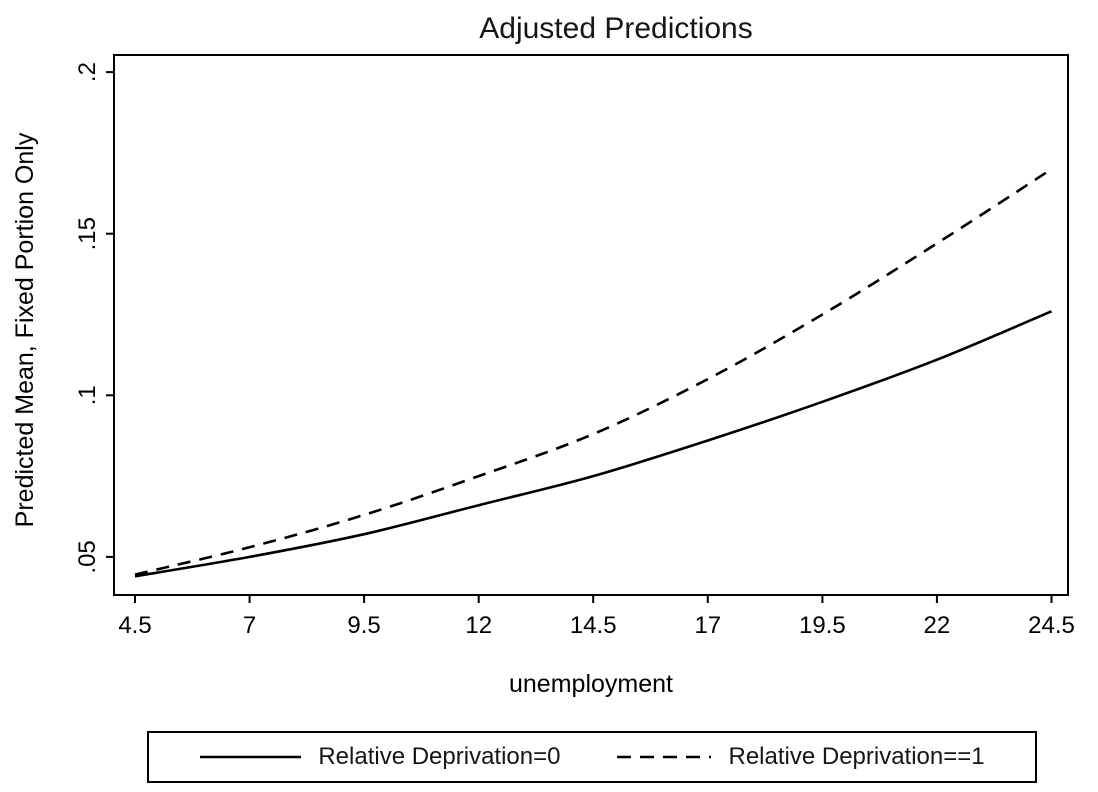  What do you see at coordinates (87, 395) in the screenshot?
I see `y-tick-label: .1` at bounding box center [87, 395].